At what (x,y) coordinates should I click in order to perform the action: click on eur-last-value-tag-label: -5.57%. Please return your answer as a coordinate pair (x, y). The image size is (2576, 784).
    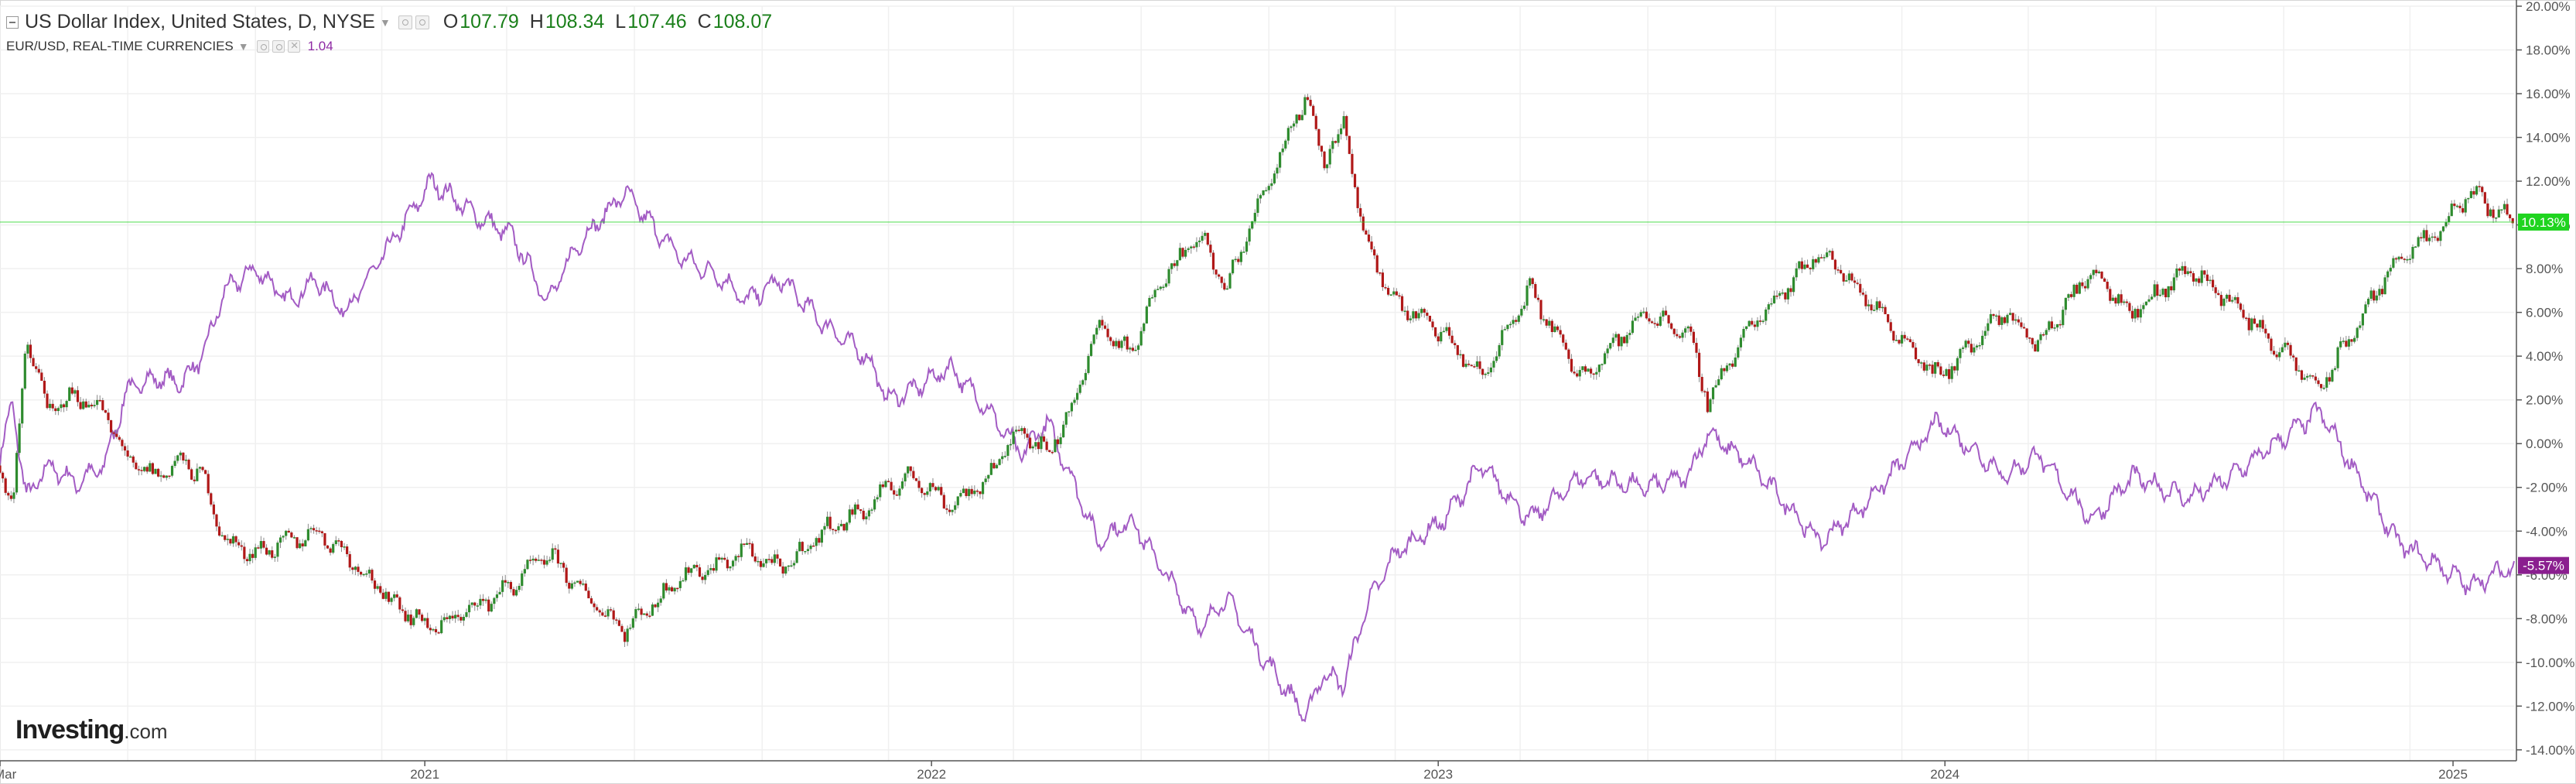
    Looking at the image, I should click on (2543, 566).